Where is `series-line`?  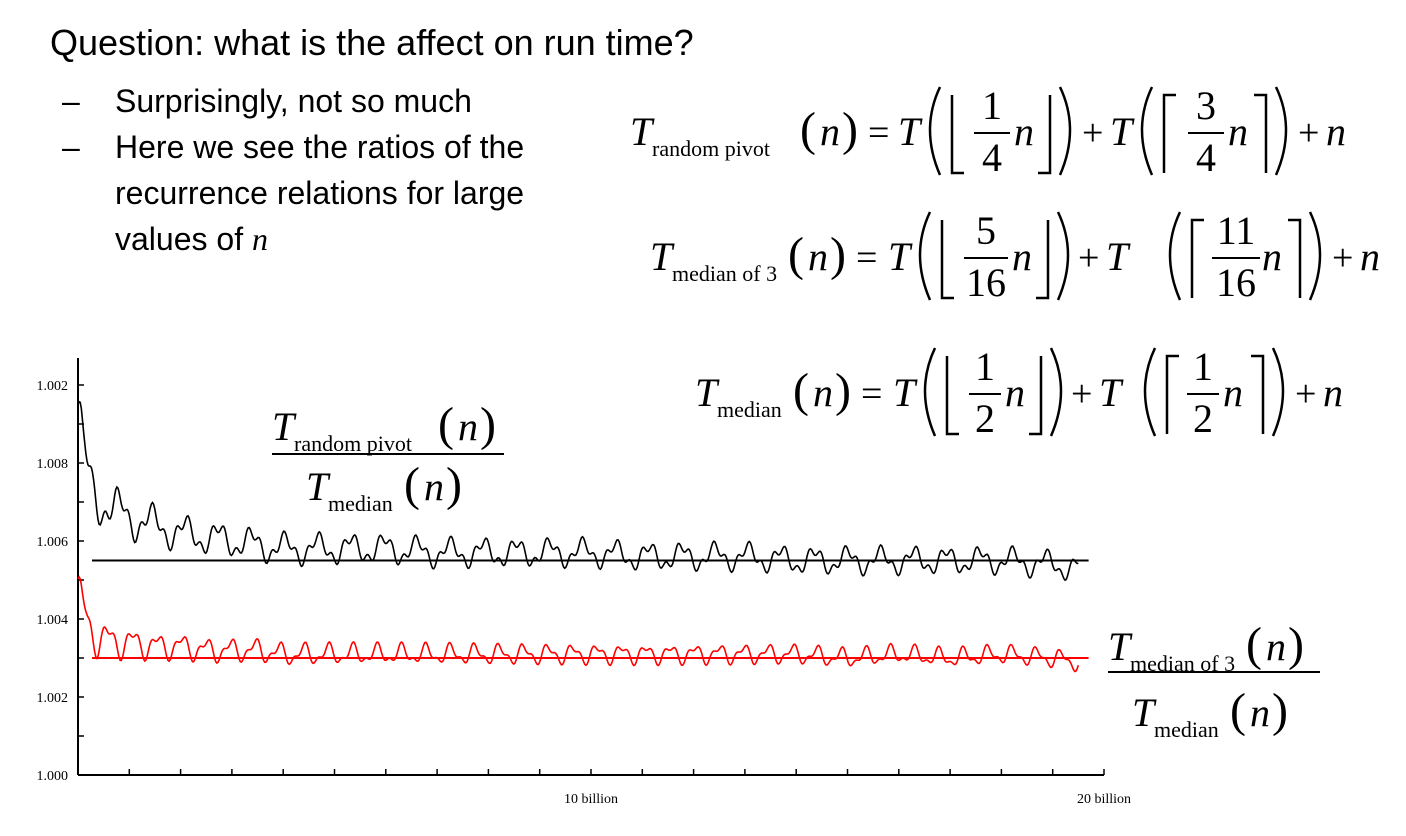 series-line is located at coordinates (578, 624).